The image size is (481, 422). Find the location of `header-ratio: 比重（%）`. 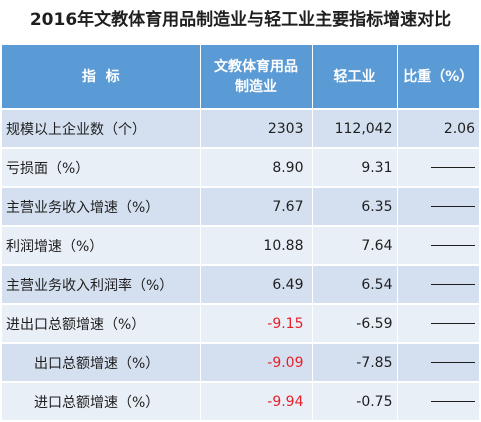

header-ratio: 比重（%） is located at coordinates (438, 77).